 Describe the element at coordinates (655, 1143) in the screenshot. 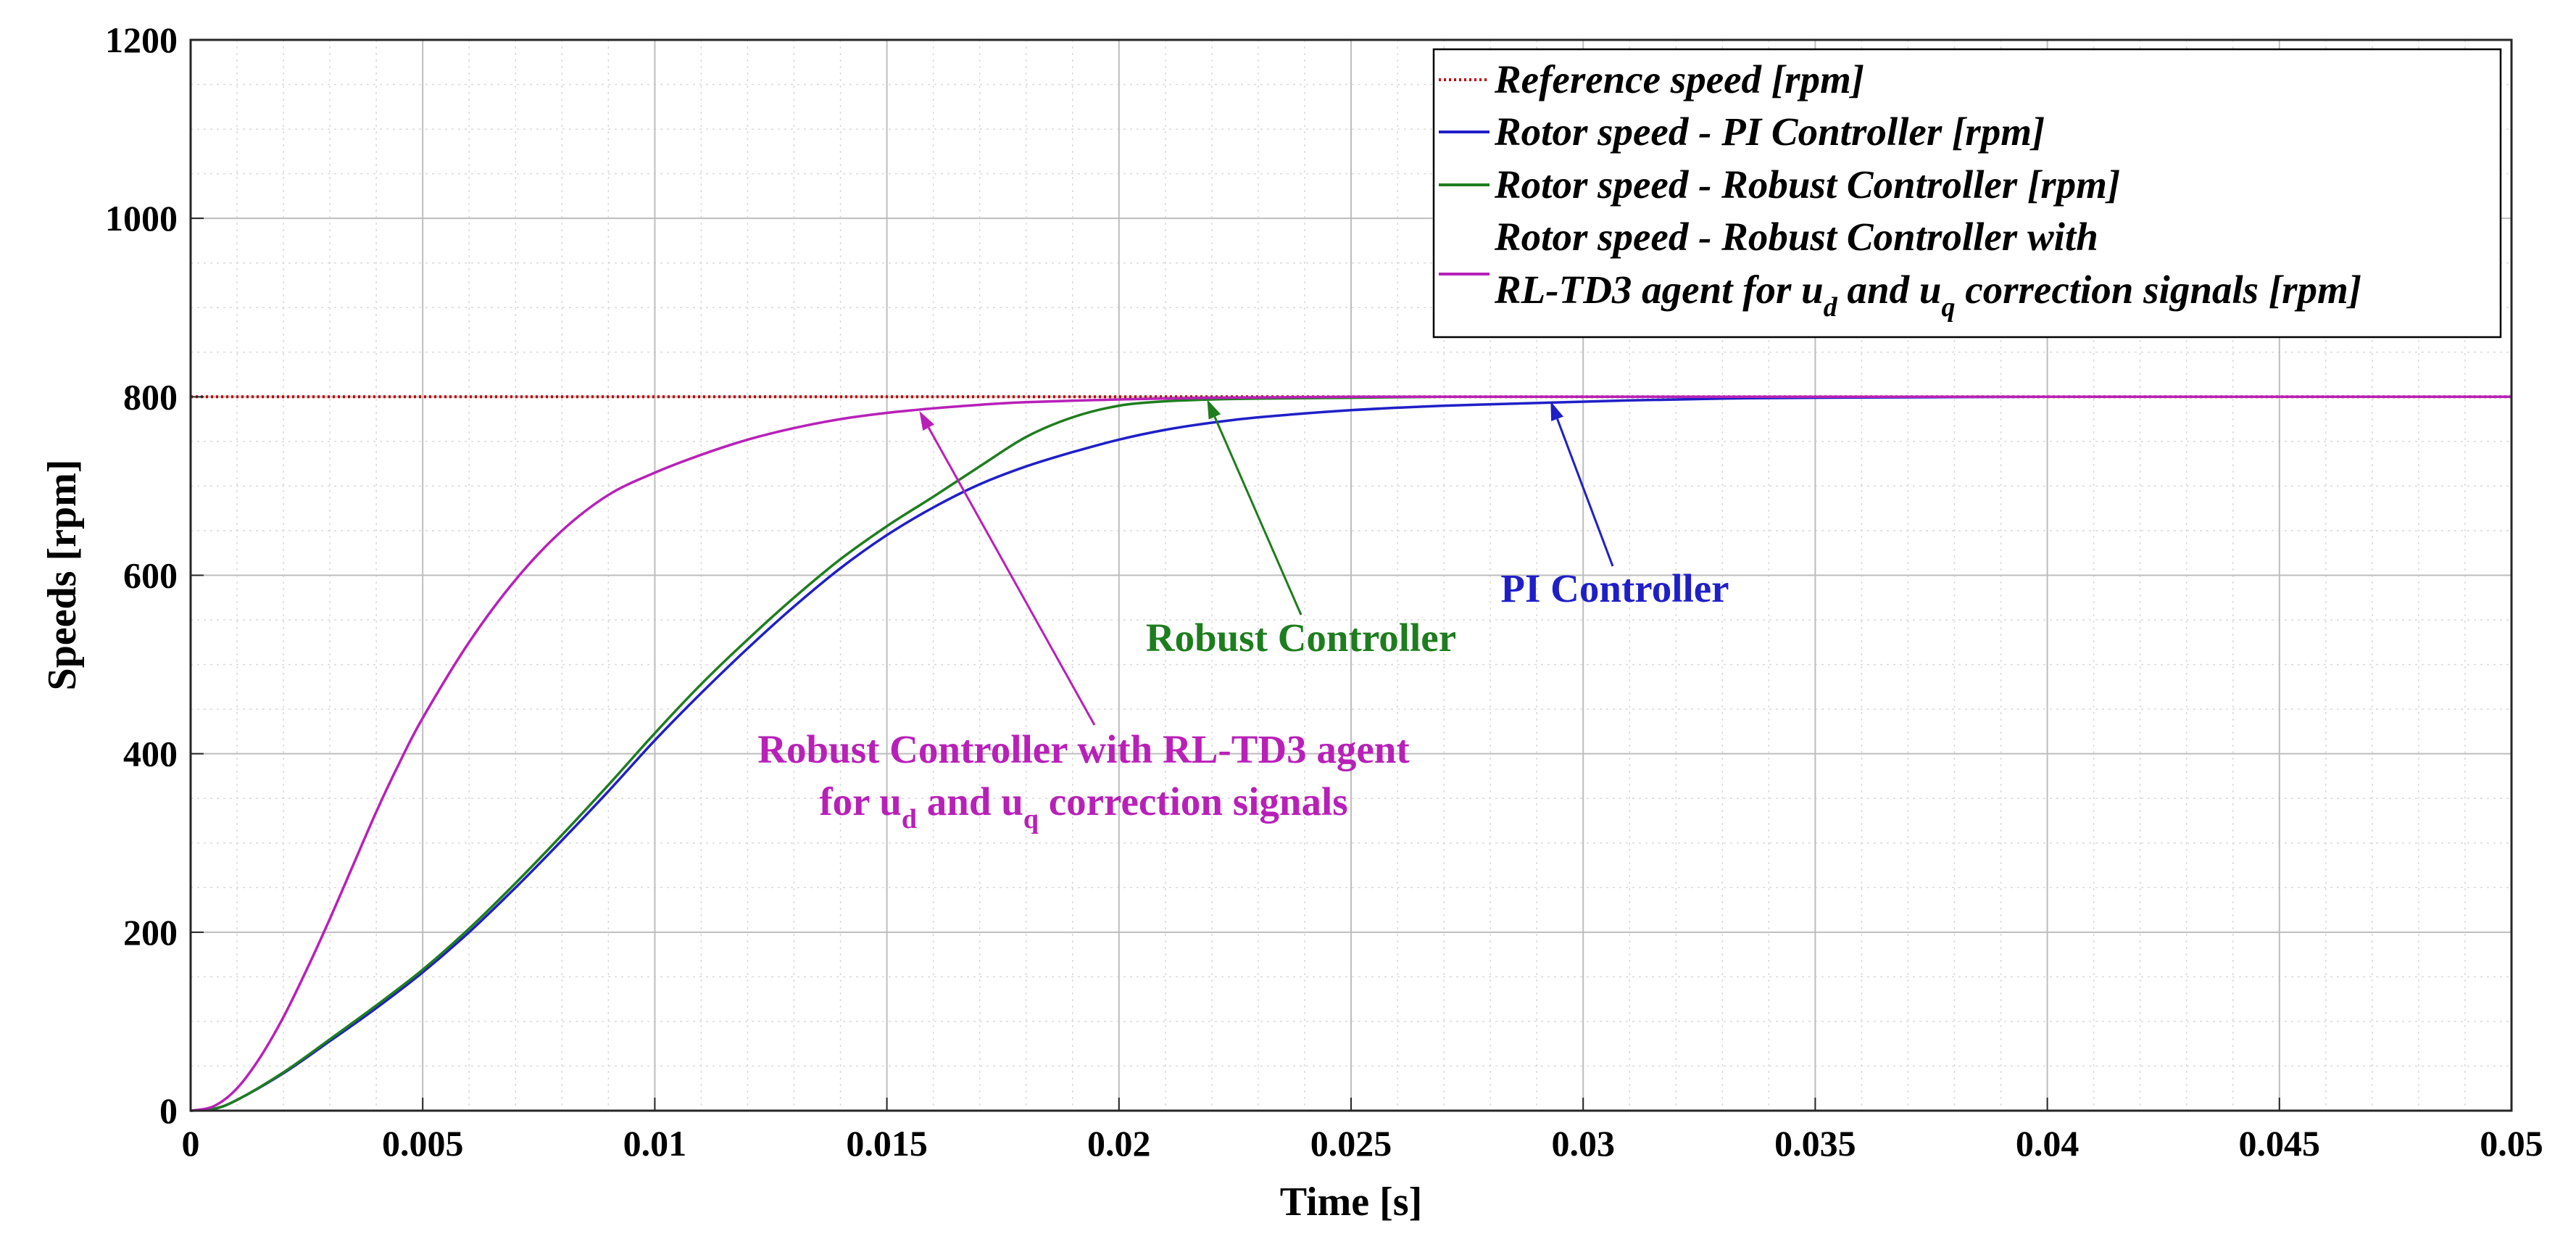

I see `x-tick-label: 0.01` at that location.